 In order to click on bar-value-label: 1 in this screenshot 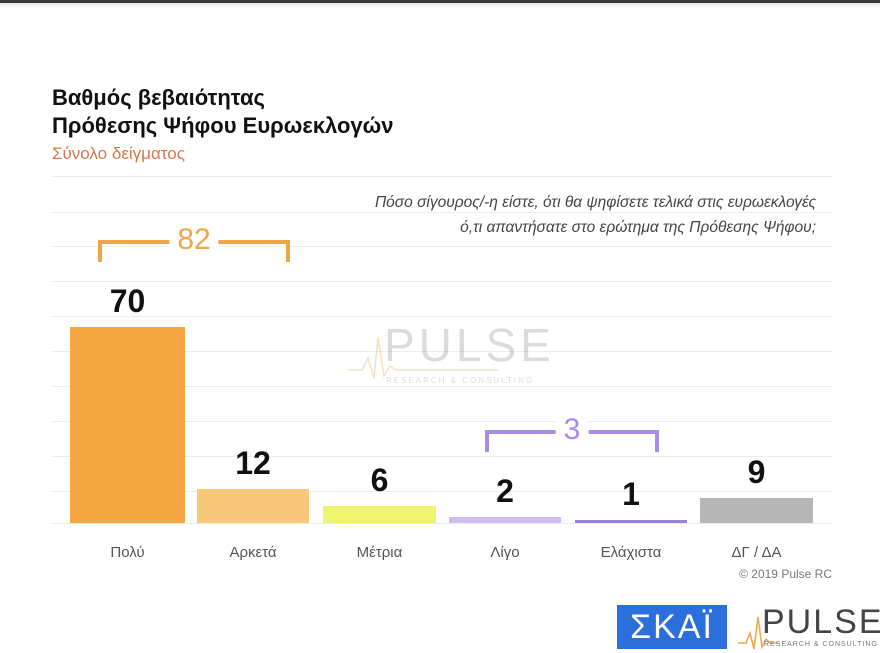, I will do `click(631, 494)`.